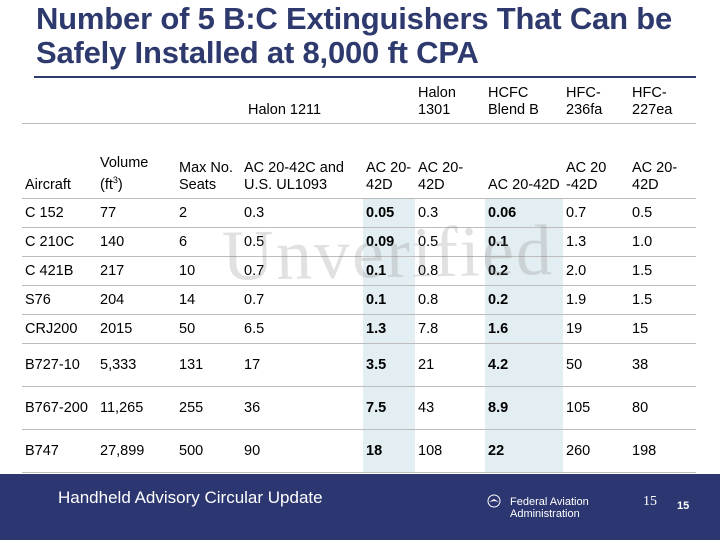 Image resolution: width=720 pixels, height=540 pixels. I want to click on cell-ac-ul: 90, so click(302, 451).